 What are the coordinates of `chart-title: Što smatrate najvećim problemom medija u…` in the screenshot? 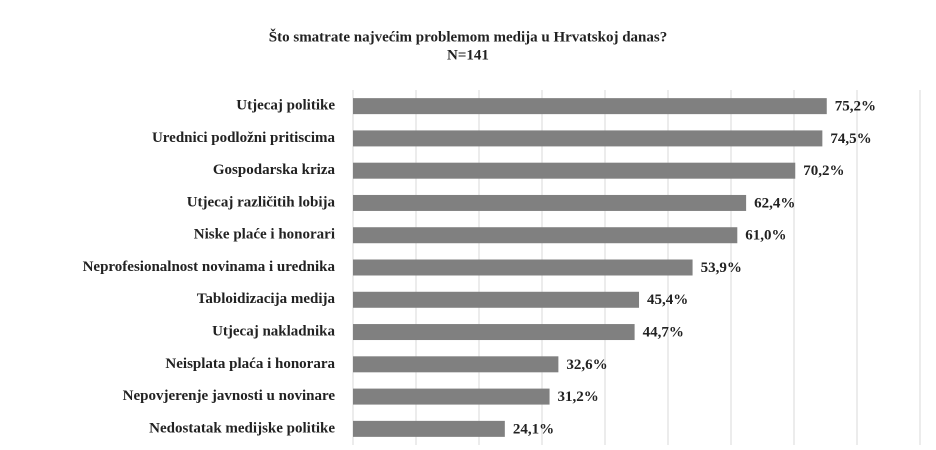 It's located at (468, 36).